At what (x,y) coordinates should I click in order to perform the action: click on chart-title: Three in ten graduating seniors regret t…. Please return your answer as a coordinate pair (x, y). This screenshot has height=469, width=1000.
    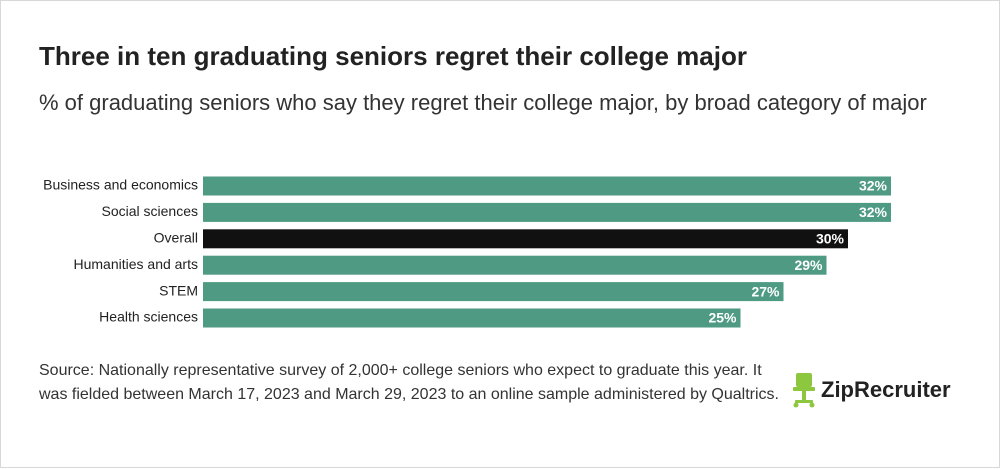
    Looking at the image, I should click on (393, 56).